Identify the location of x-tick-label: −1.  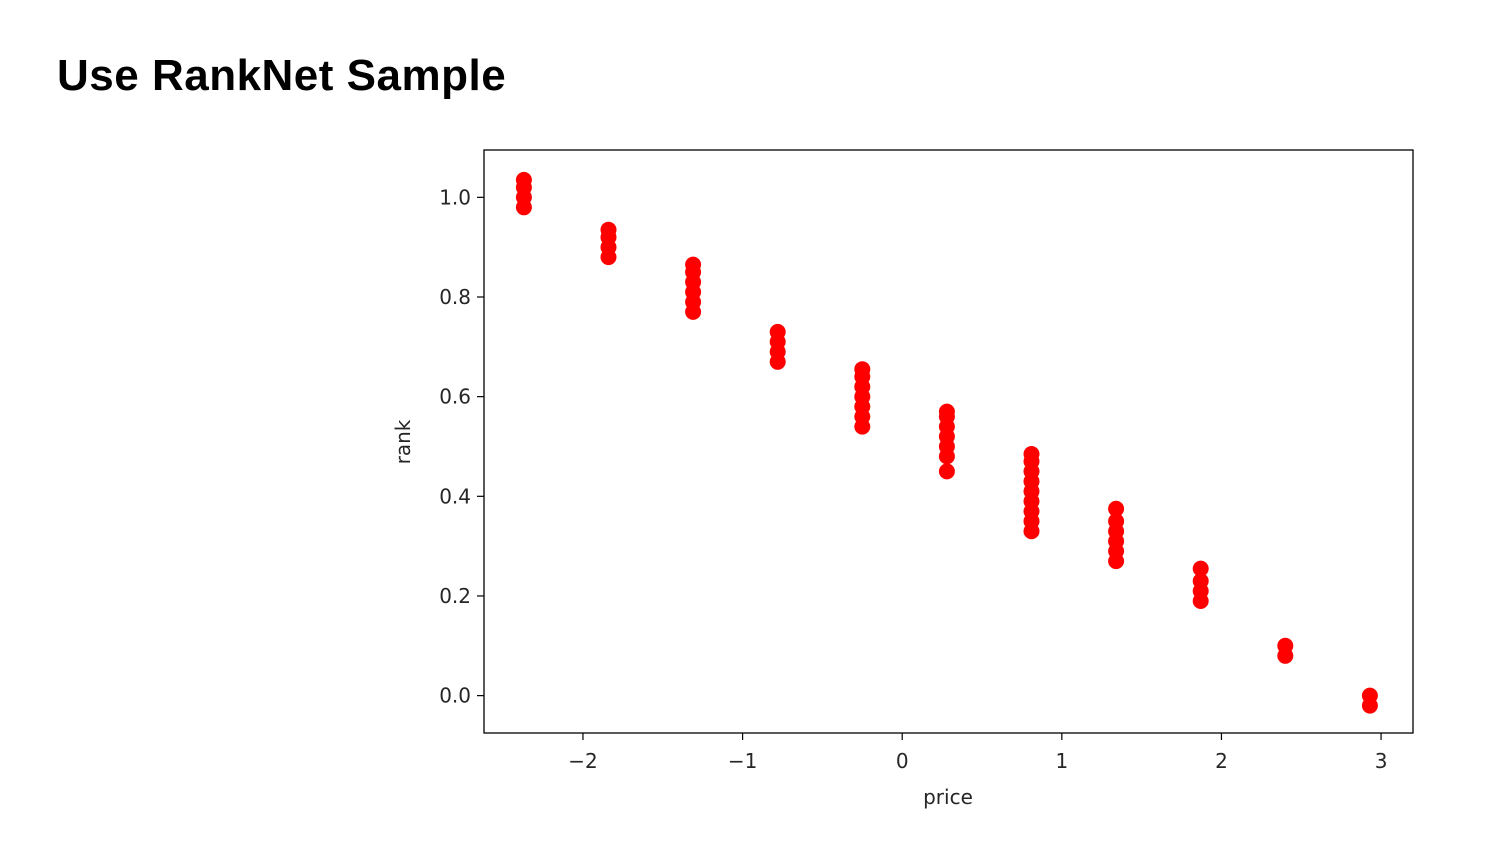
(742, 761).